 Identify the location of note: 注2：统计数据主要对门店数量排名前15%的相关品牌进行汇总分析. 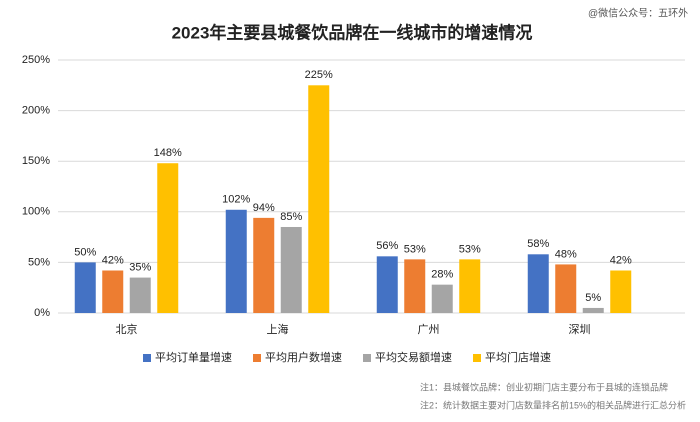
(553, 404).